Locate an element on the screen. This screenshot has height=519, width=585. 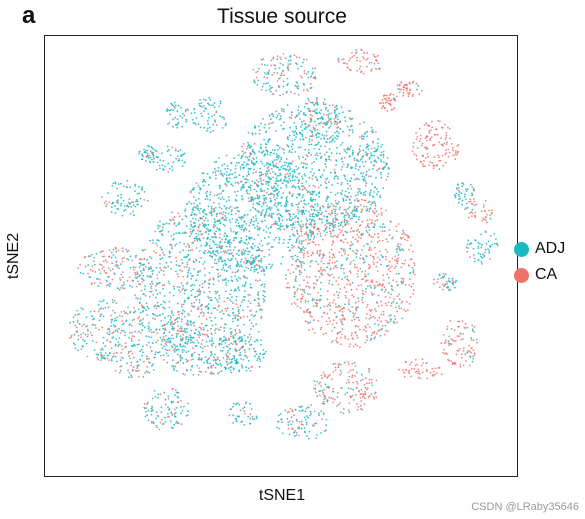
chart-title: Tissue source is located at coordinates (282, 16).